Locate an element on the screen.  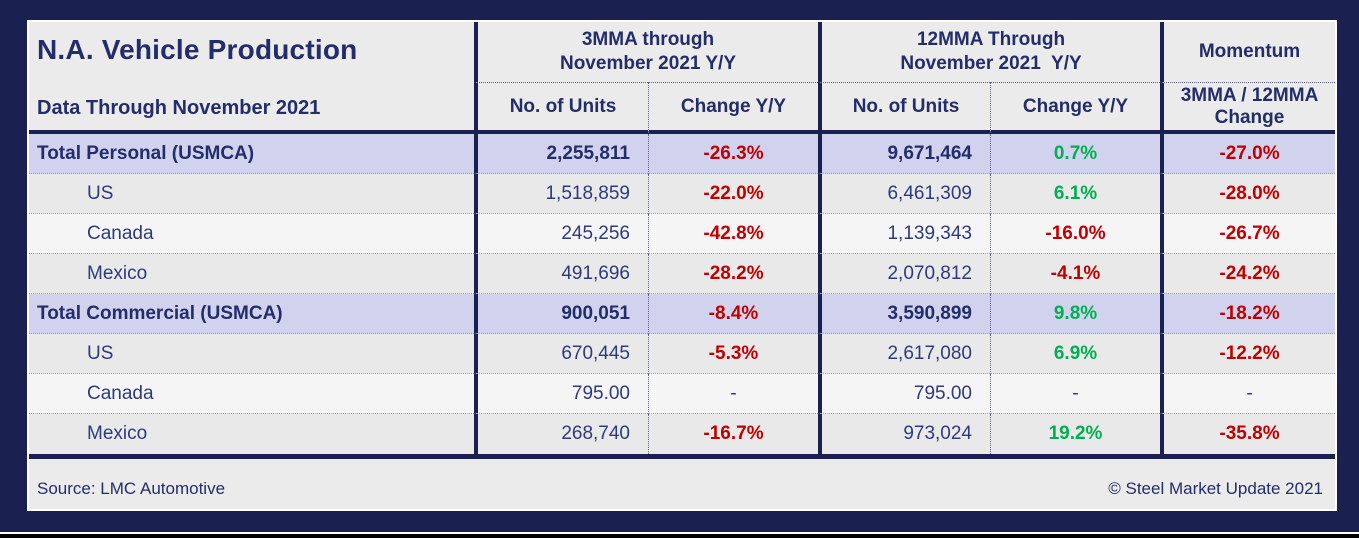
momentum-cell: -24.2% is located at coordinates (1247, 274).